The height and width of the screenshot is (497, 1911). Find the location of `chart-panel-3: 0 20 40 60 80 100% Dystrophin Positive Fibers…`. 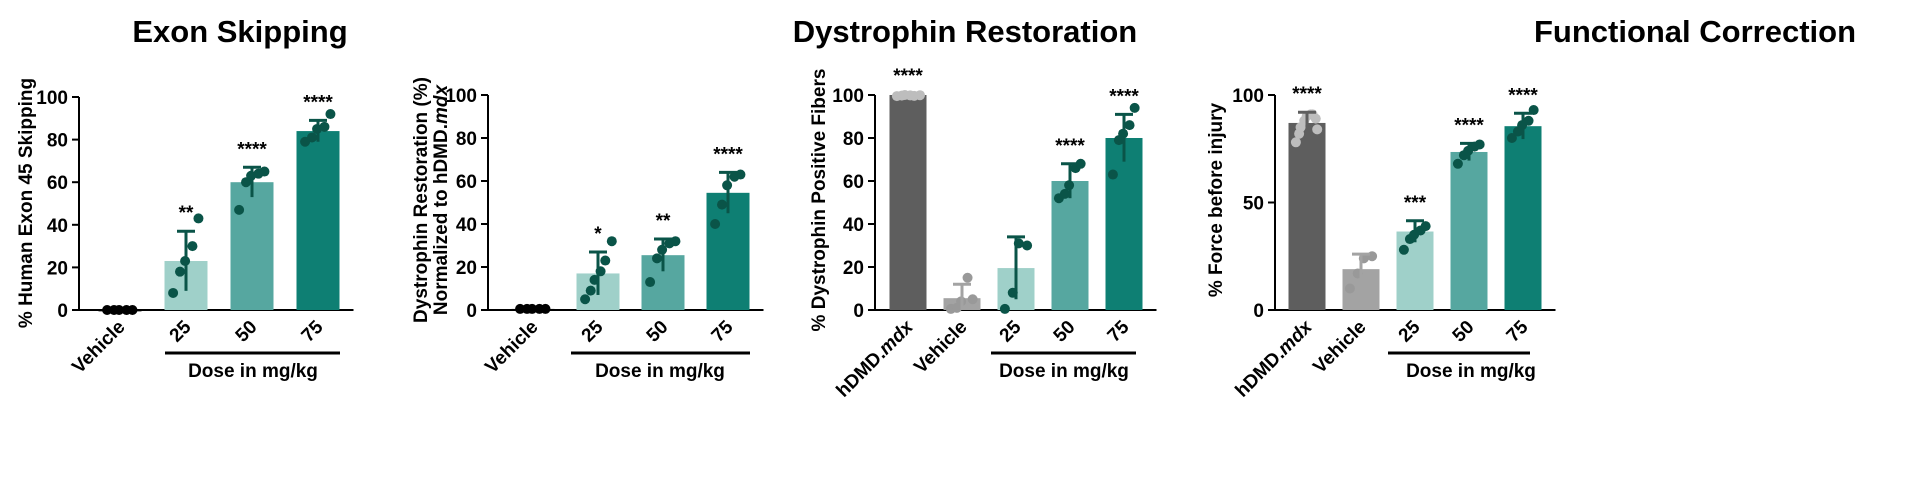

chart-panel-3: 0 20 40 60 80 100% Dystrophin Positive Fibers… is located at coordinates (983, 234).